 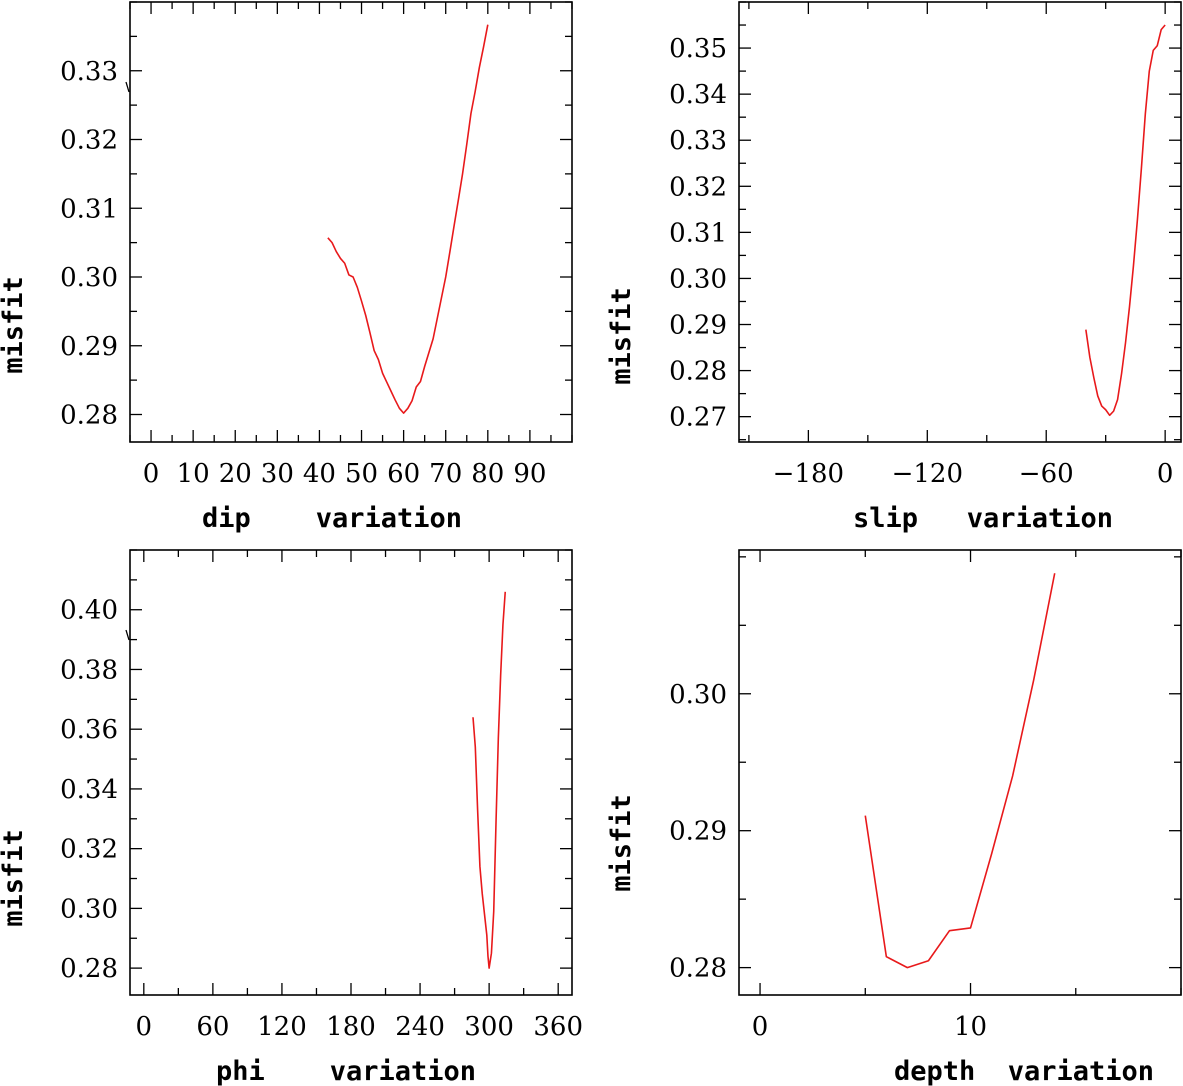 I want to click on slip-x-tick-label: 0, so click(x=1165, y=474).